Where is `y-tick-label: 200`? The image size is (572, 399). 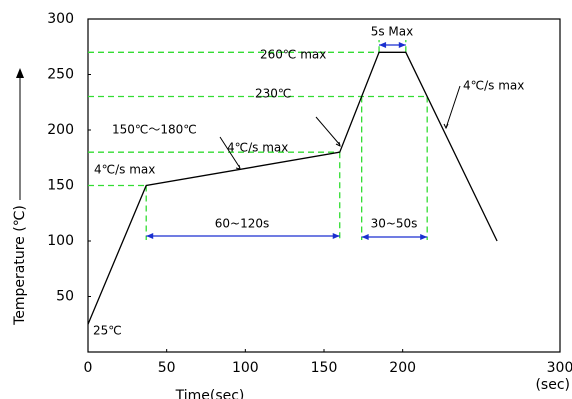
y-tick-label: 200 is located at coordinates (60, 130).